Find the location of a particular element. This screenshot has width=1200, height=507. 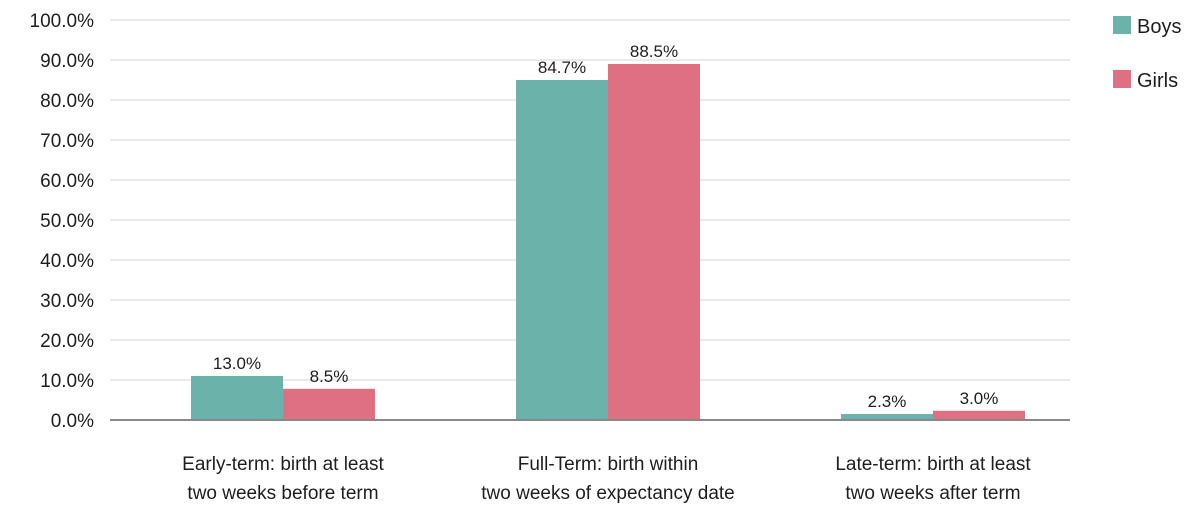

data-label: 8.5% is located at coordinates (329, 376).